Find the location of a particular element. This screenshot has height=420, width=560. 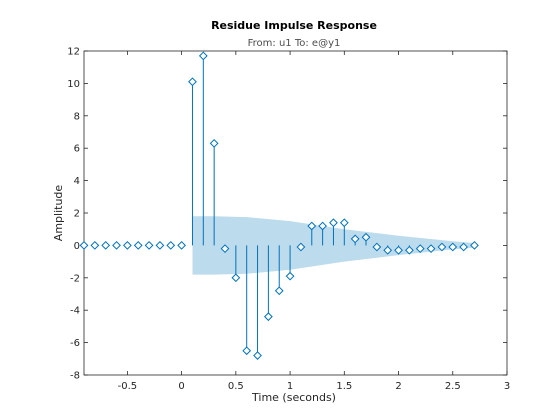

x-tick-label: 2.5 is located at coordinates (453, 386).